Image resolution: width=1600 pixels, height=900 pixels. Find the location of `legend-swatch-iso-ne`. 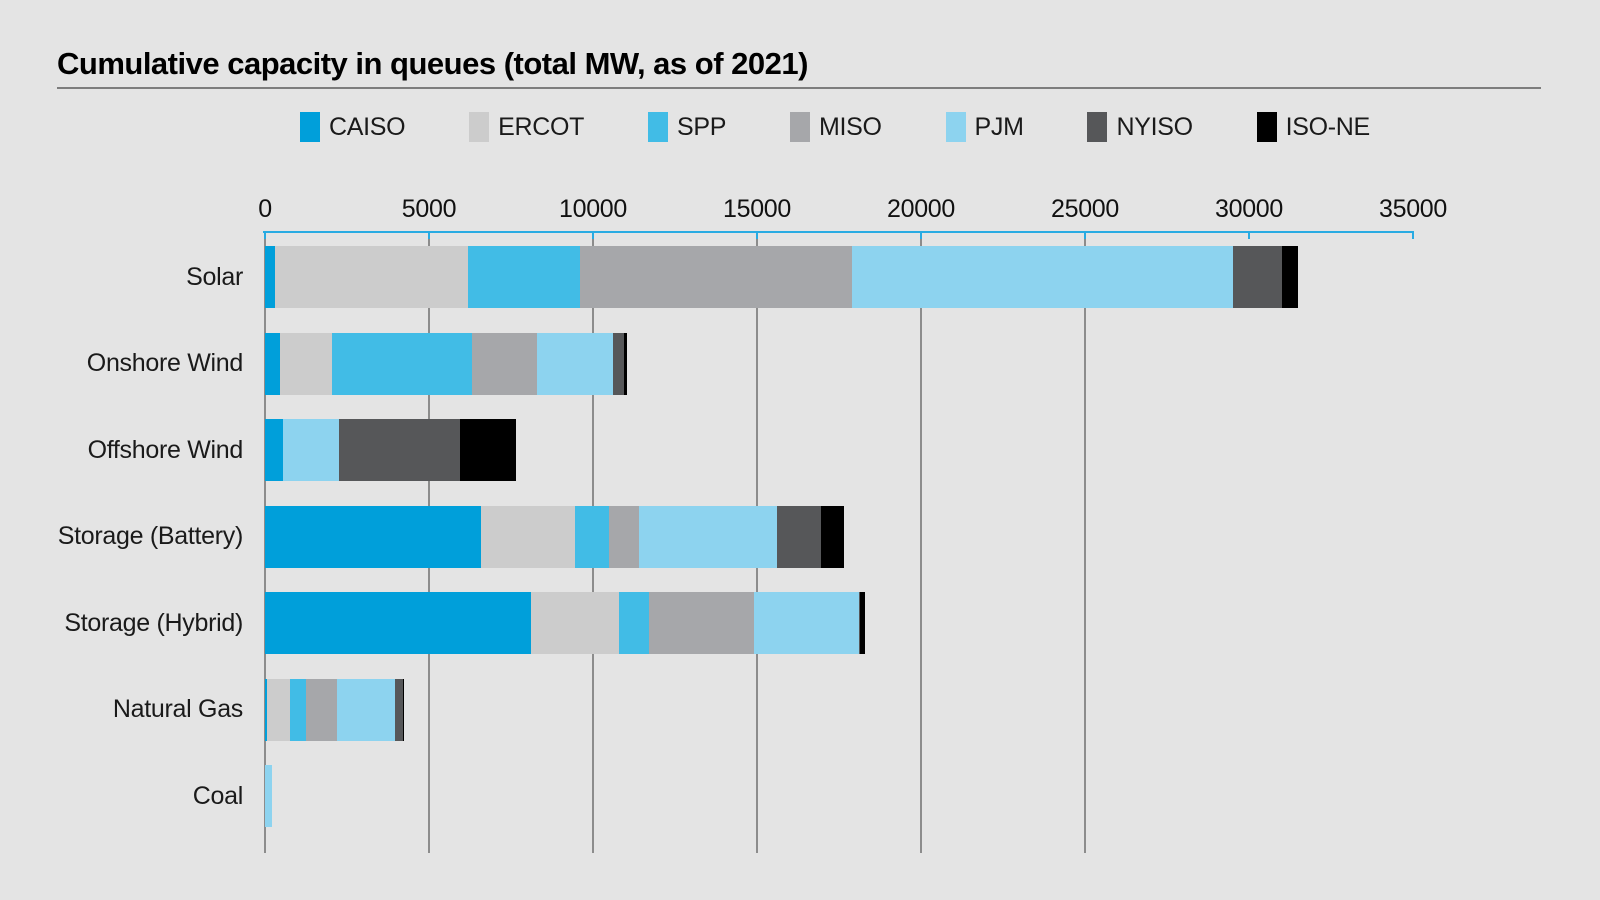

legend-swatch-iso-ne is located at coordinates (1266, 127).